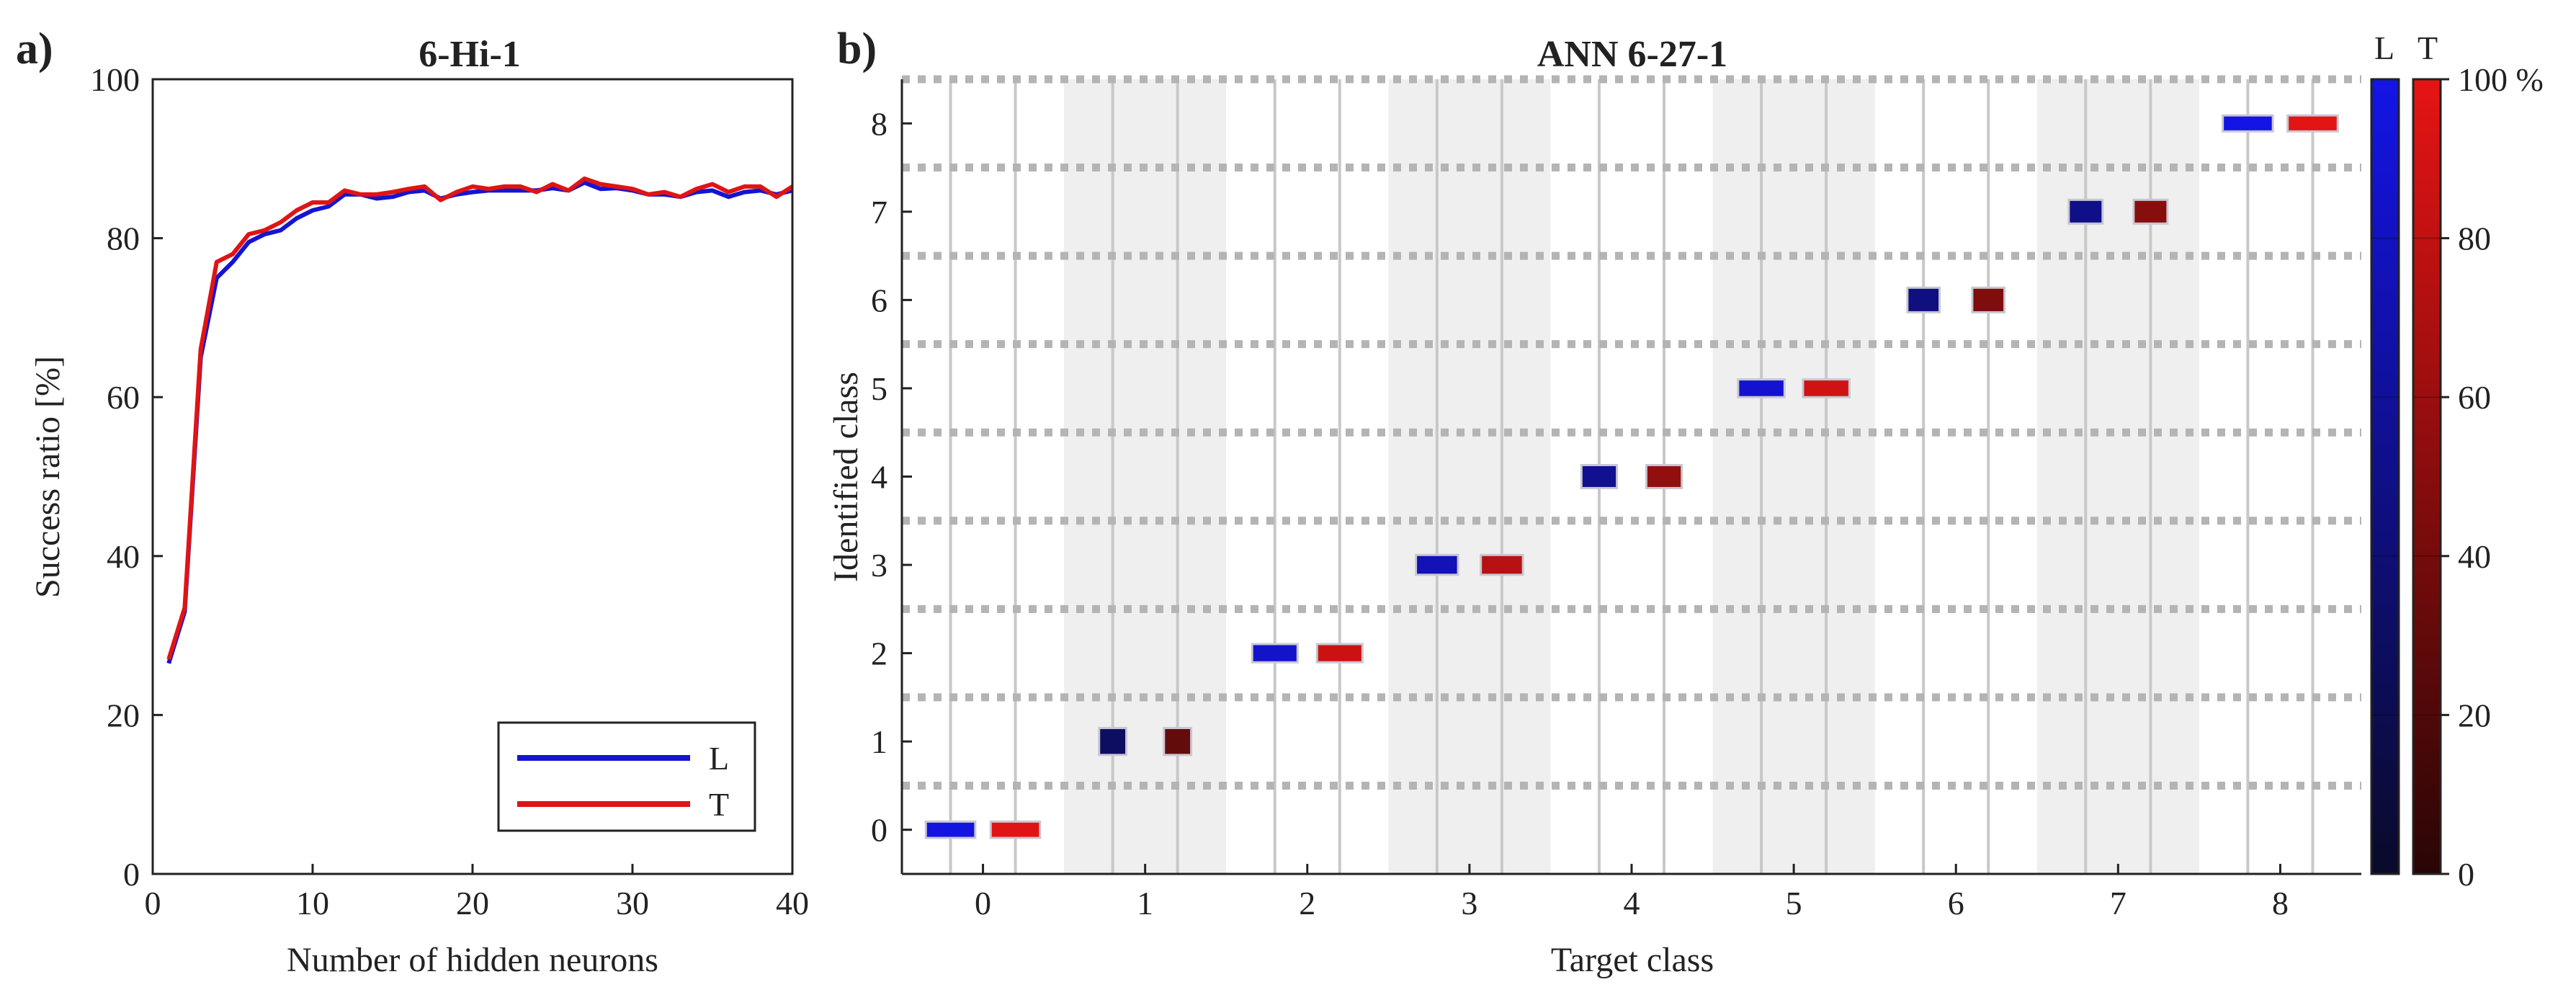 The width and height of the screenshot is (2576, 1000). I want to click on colorbar-ticks: 0 20 40 60 80 100 %, so click(2492, 477).